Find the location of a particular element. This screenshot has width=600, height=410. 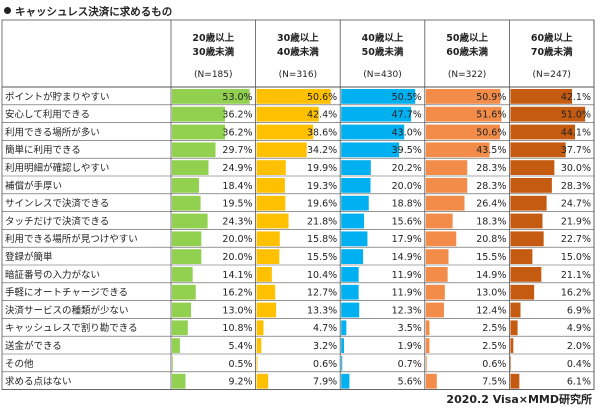

header-sample-size: (N=247) is located at coordinates (551, 75).